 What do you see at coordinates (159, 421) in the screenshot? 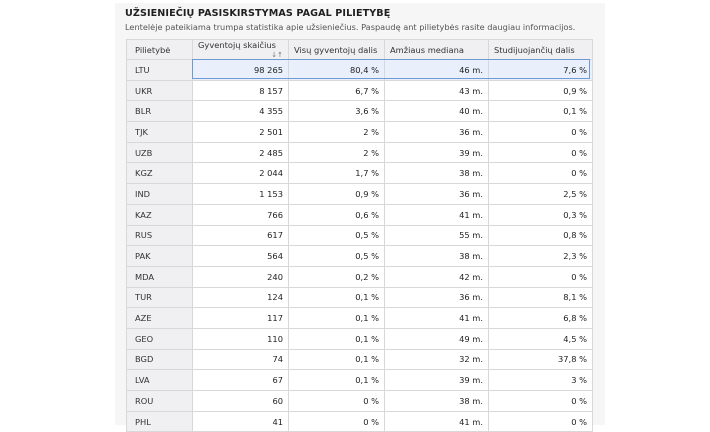
I see `cell-citizenship: PHL` at bounding box center [159, 421].